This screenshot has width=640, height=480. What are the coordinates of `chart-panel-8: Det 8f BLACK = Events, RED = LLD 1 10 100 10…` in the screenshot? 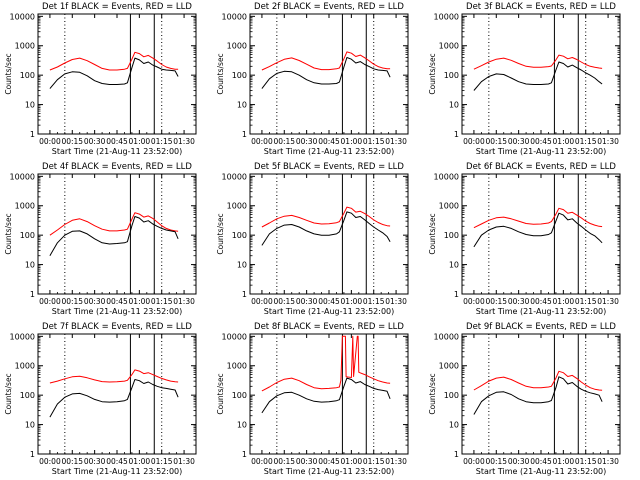 It's located at (312, 399).